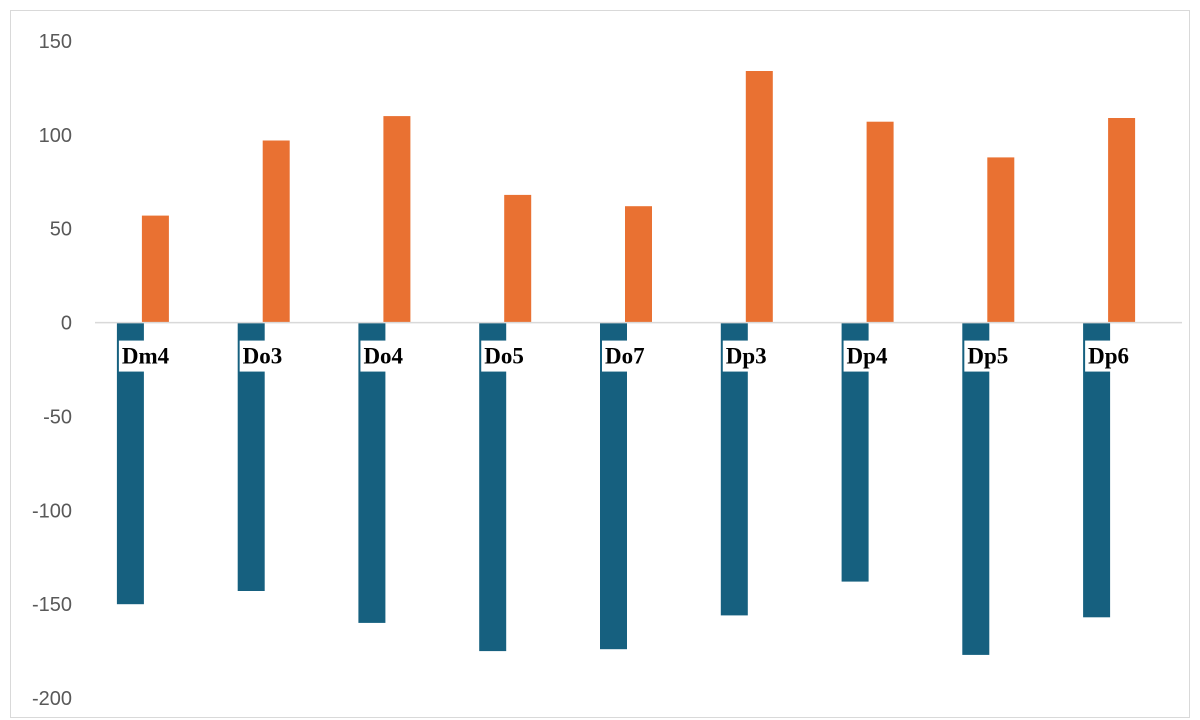 Image resolution: width=1200 pixels, height=720 pixels. I want to click on category-label-do5: Do5, so click(504, 356).